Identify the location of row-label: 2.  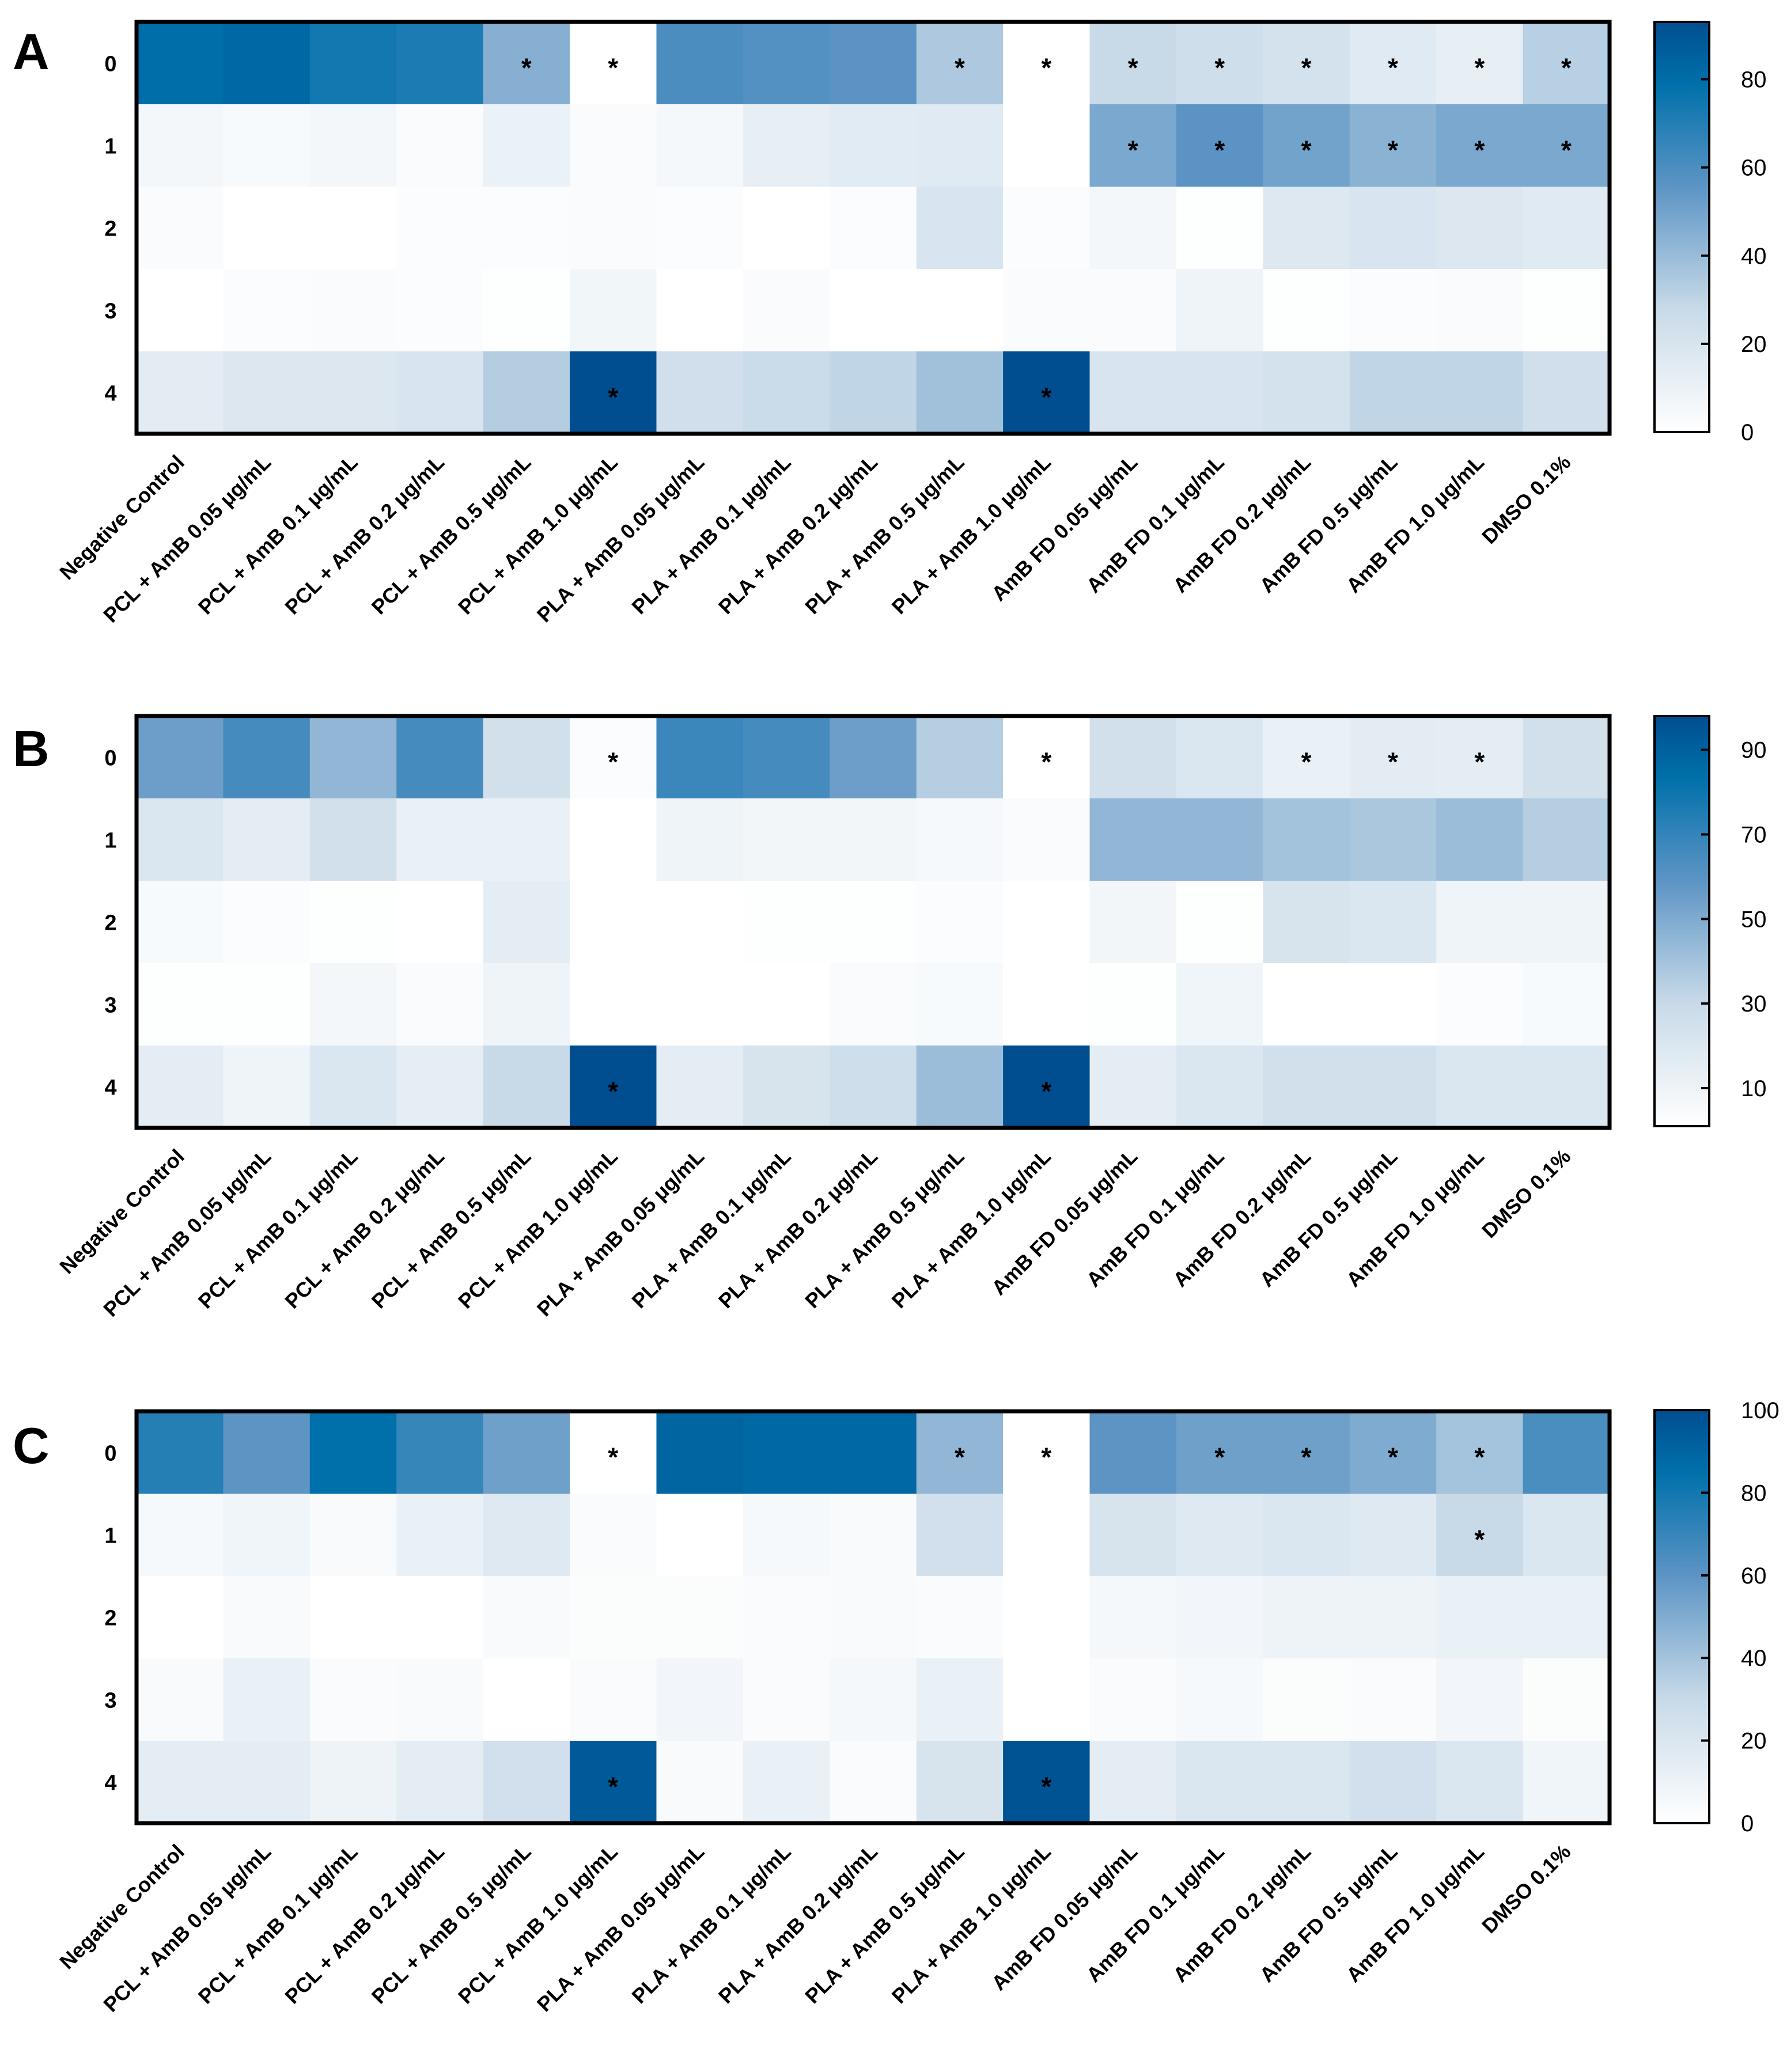
(110, 1619).